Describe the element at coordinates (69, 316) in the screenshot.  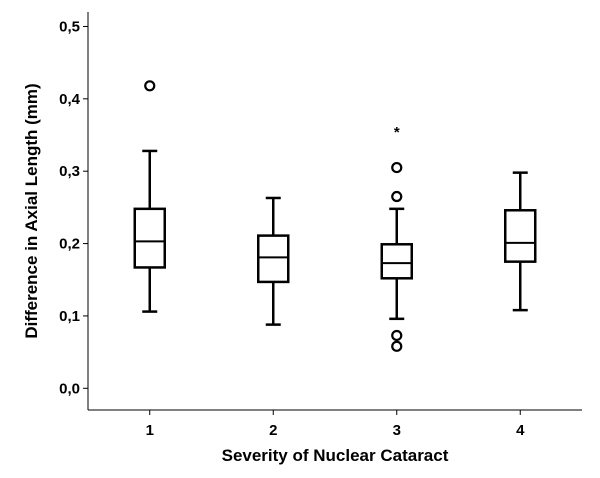
I see `y-tick-label: 0,1` at that location.